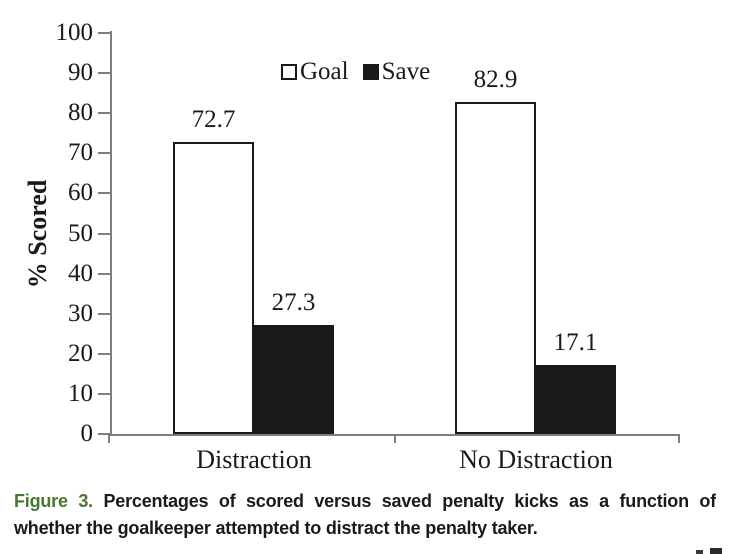 This screenshot has width=730, height=554. I want to click on legend-swatch-goal-icon, so click(289, 71).